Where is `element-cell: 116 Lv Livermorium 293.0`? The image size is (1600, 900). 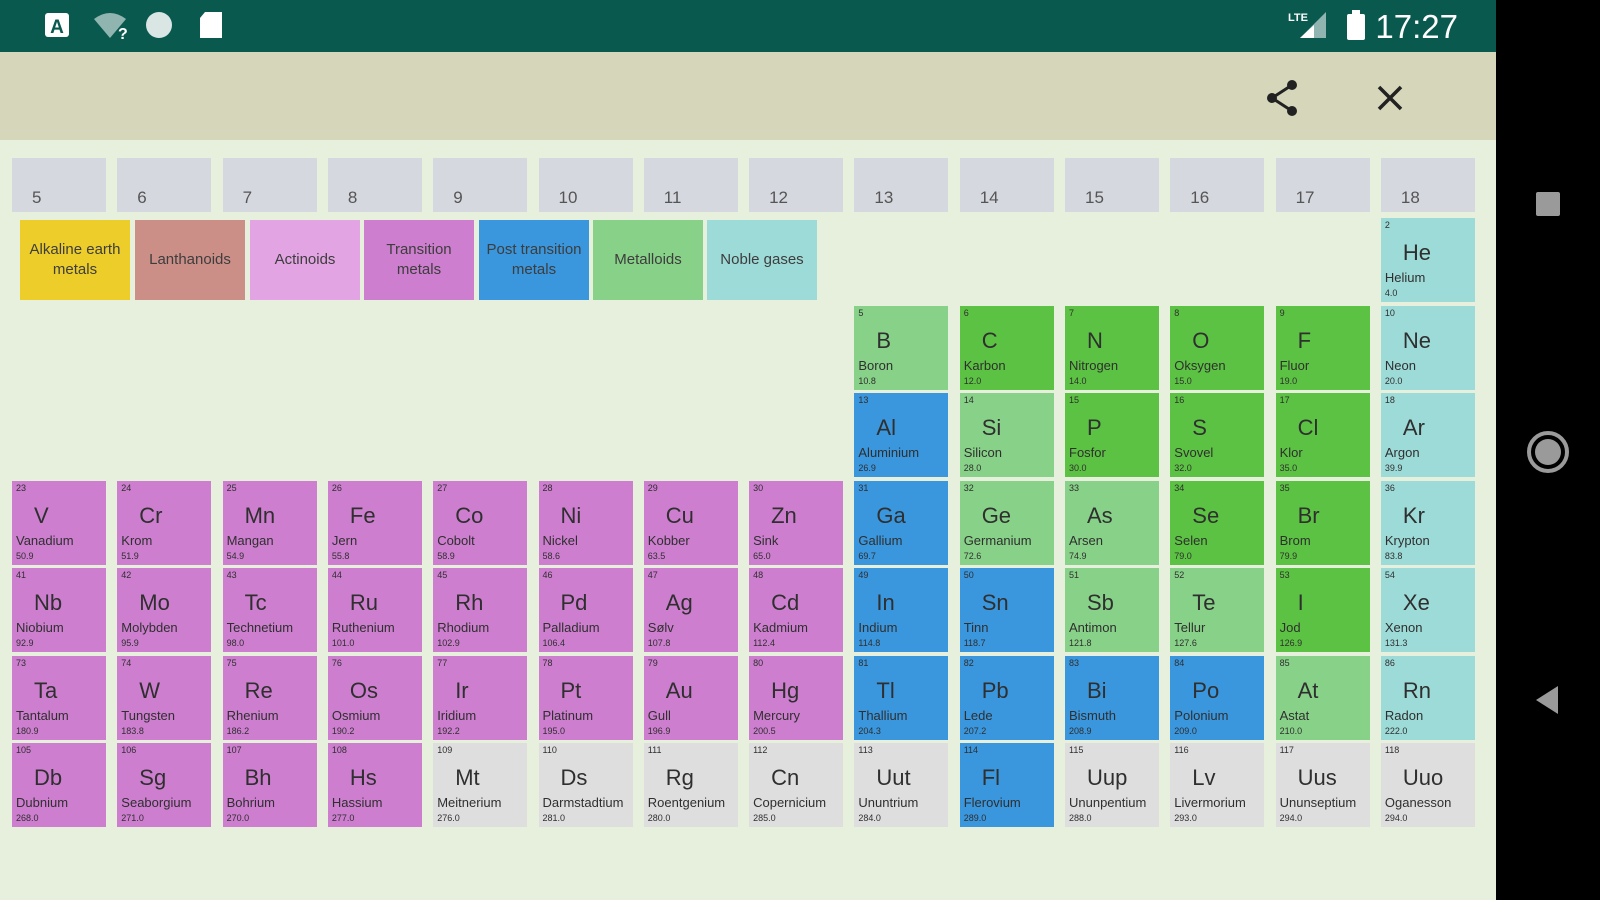 element-cell: 116 Lv Livermorium 293.0 is located at coordinates (1217, 785).